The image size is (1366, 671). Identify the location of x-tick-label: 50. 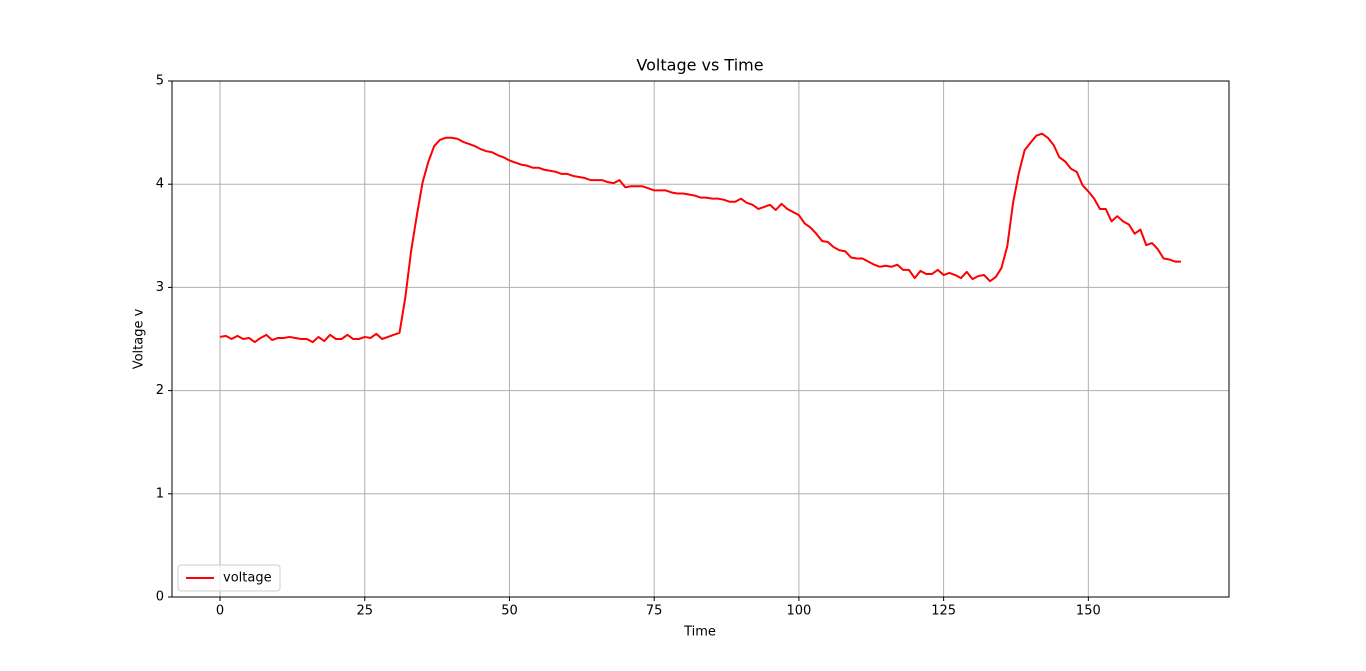
(509, 611).